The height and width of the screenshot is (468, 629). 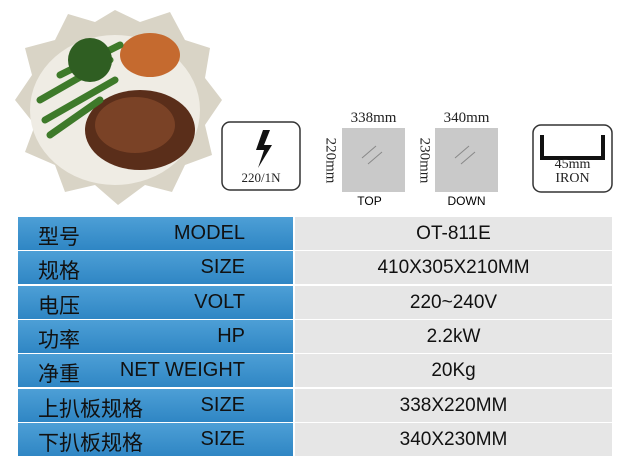 What do you see at coordinates (59, 272) in the screenshot?
I see `chinese-label: 规格` at bounding box center [59, 272].